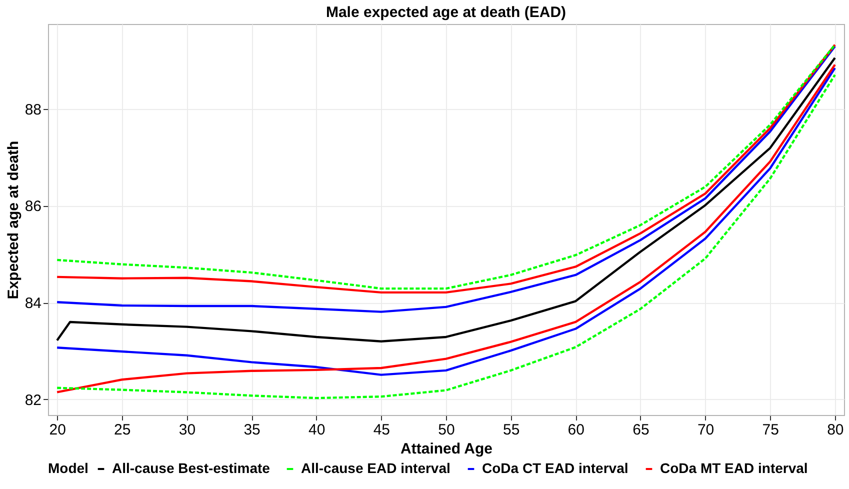 Image resolution: width=849 pixels, height=489 pixels. I want to click on legend-label: All-cause EAD interval, so click(375, 468).